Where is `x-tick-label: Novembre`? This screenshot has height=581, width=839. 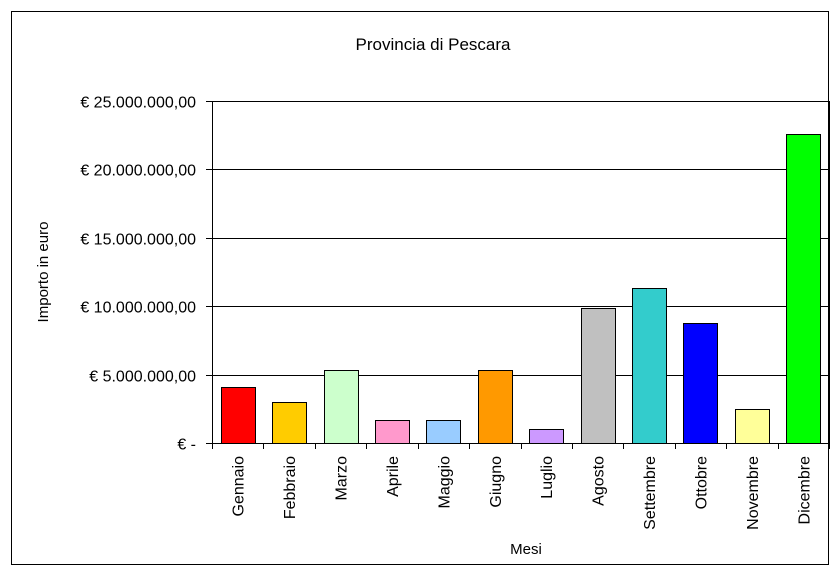
x-tick-label: Novembre is located at coordinates (753, 493).